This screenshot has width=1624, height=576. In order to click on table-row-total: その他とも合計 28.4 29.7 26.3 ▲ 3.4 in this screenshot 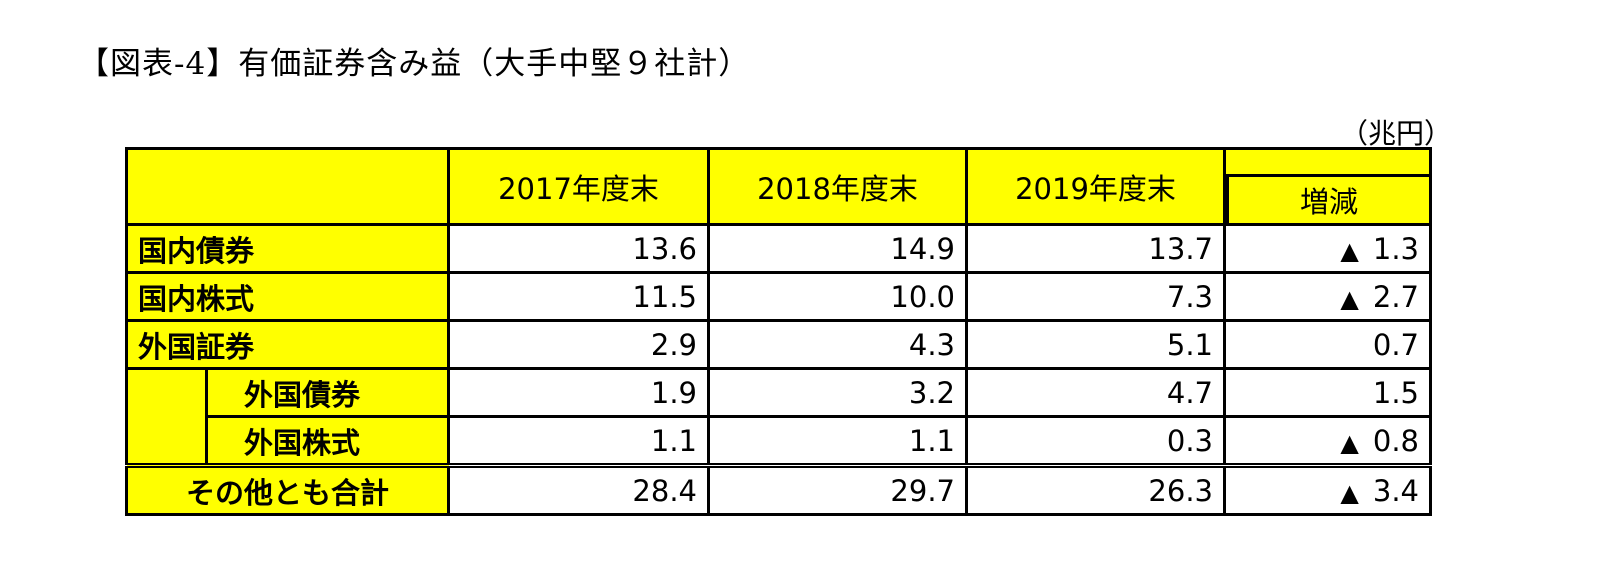, I will do `click(778, 489)`.